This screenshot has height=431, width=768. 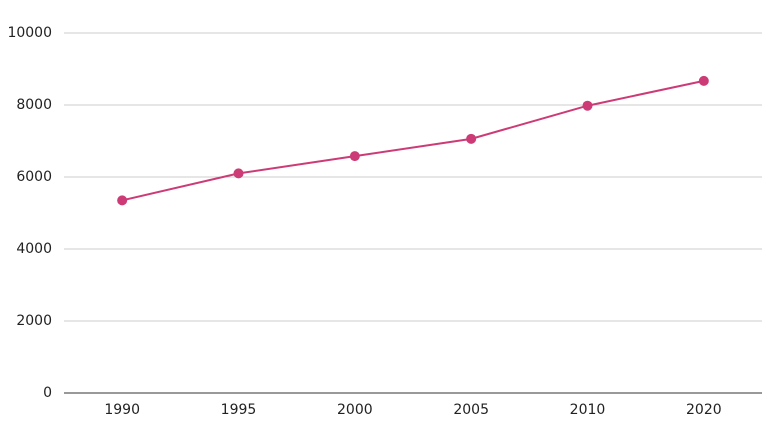 What do you see at coordinates (34, 105) in the screenshot?
I see `y-tick-label: 8000` at bounding box center [34, 105].